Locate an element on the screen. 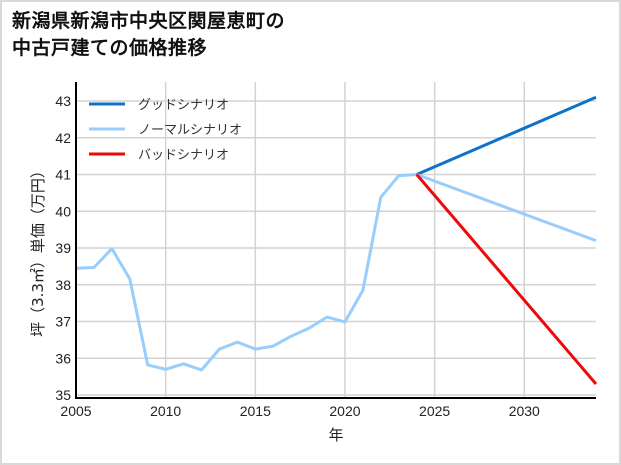  y-axis-label: 坪（3.3㎡）単価（万円） is located at coordinates (38, 250).